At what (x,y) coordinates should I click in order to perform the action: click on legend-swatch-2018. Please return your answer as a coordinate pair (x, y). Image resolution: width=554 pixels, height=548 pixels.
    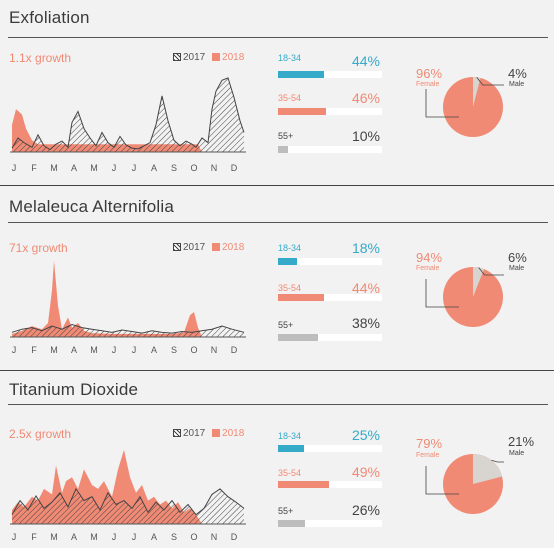
    Looking at the image, I should click on (216, 247).